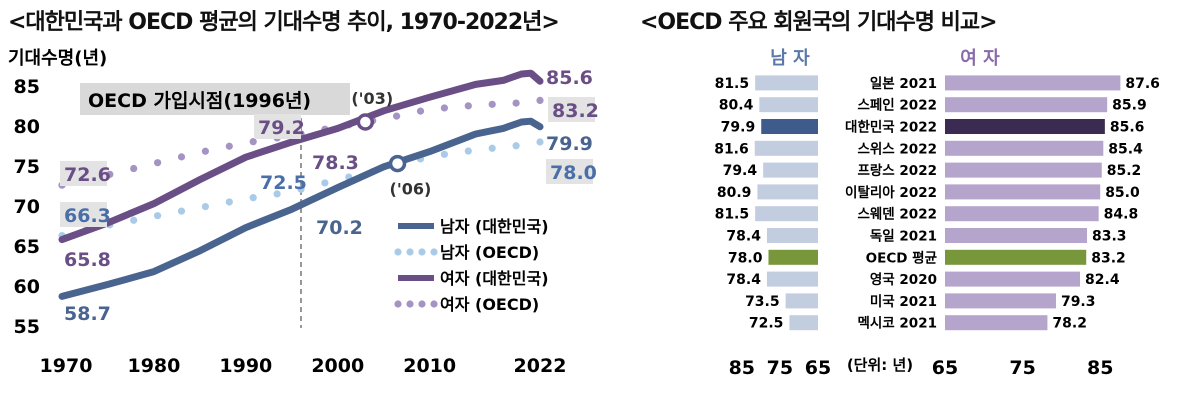  Describe the element at coordinates (897, 149) in the screenshot. I see `country-label: 스위스 2022` at that location.